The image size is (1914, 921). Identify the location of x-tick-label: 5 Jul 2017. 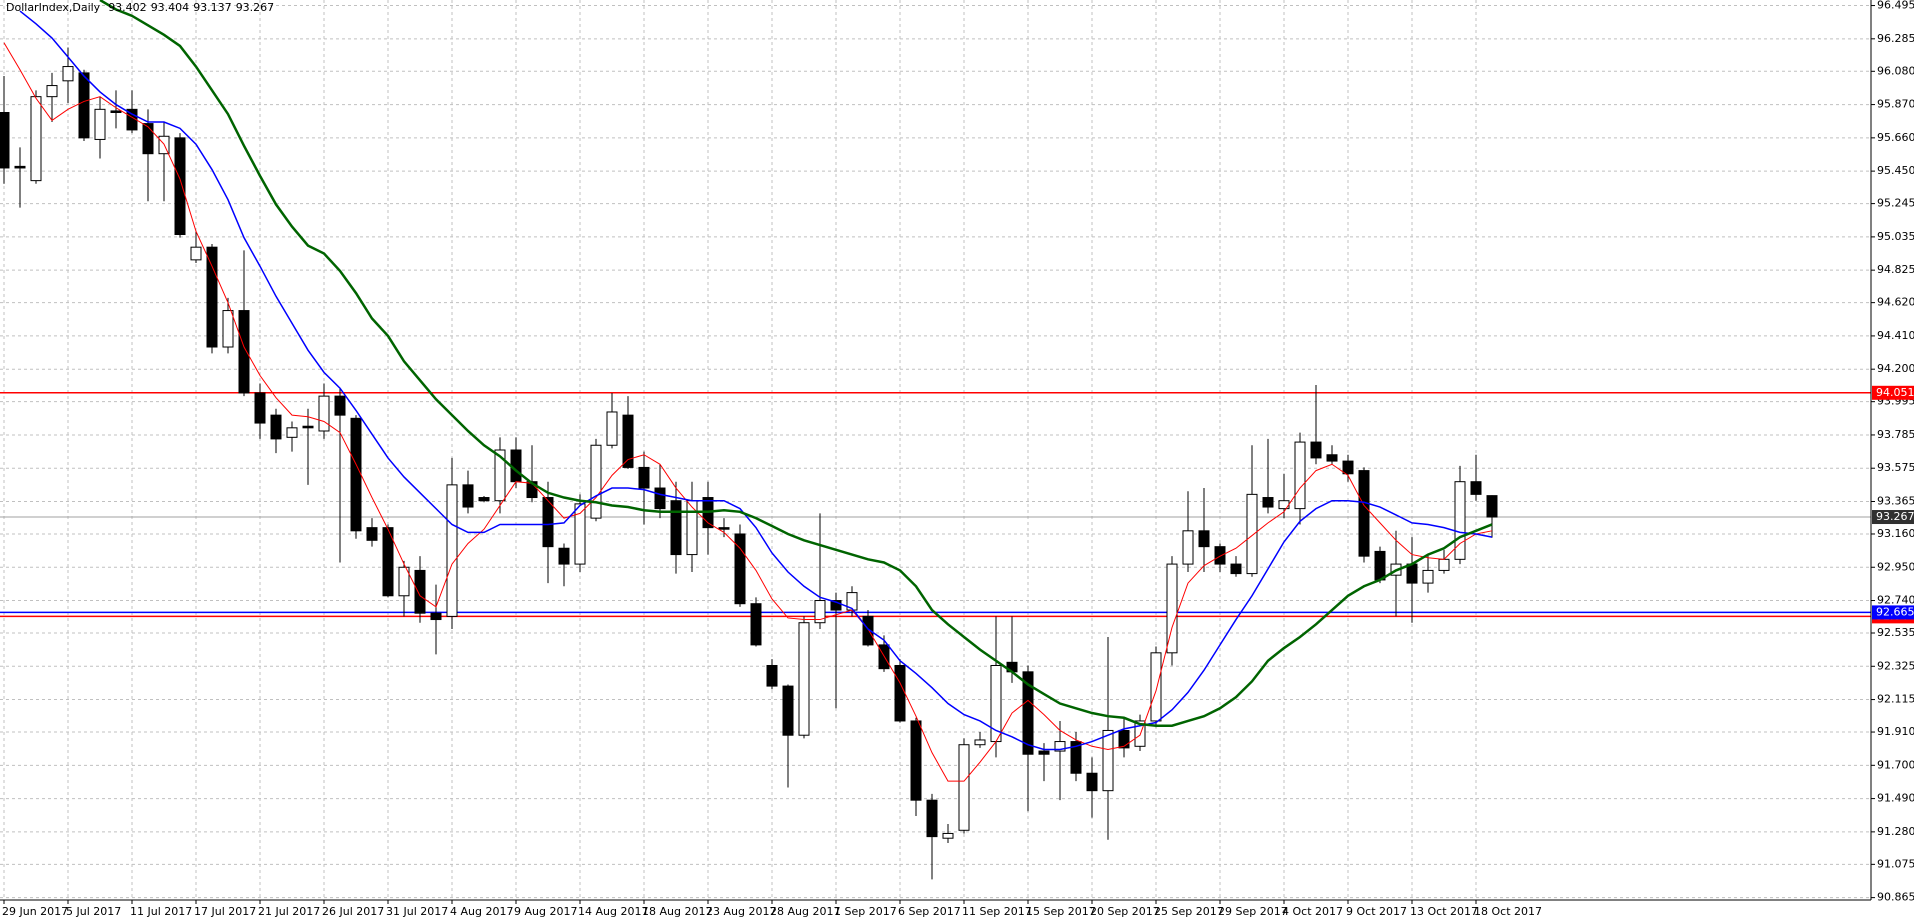
(93, 911).